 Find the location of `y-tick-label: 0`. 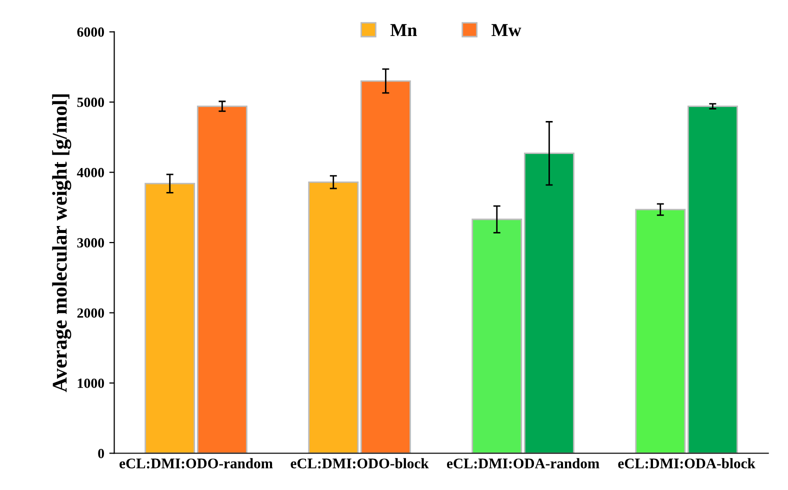

y-tick-label: 0 is located at coordinates (101, 453).